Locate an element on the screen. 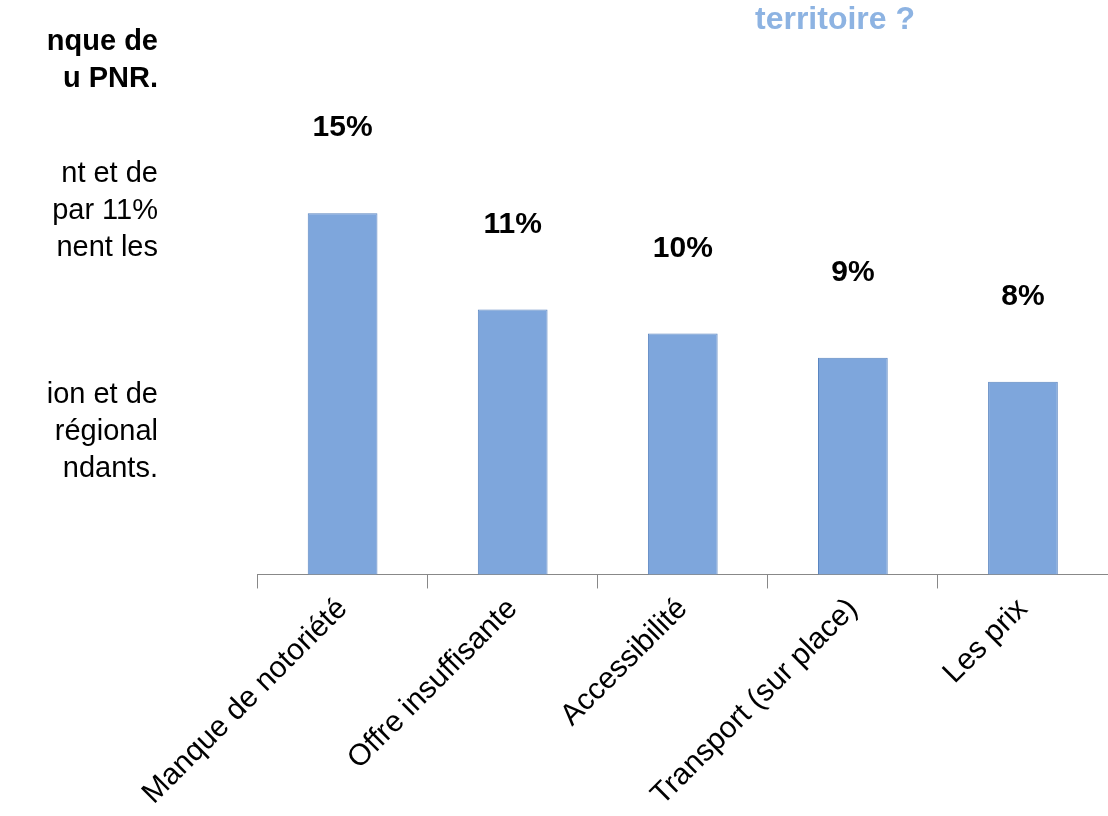 This screenshot has height=816, width=1108. text: ion et de is located at coordinates (101, 393).